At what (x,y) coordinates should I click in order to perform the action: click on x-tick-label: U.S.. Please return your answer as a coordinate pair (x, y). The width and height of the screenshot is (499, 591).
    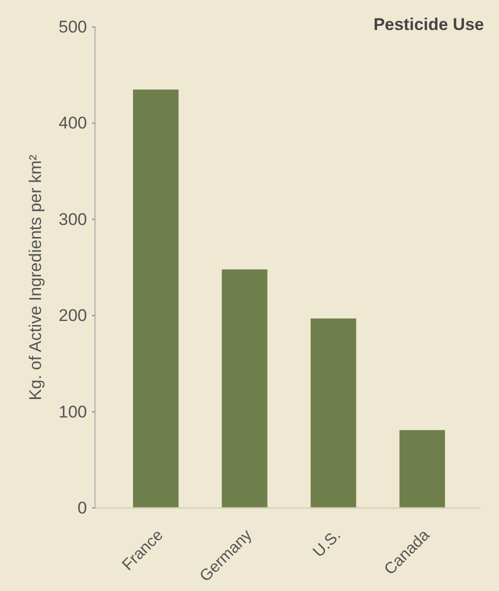
    Looking at the image, I should click on (327, 543).